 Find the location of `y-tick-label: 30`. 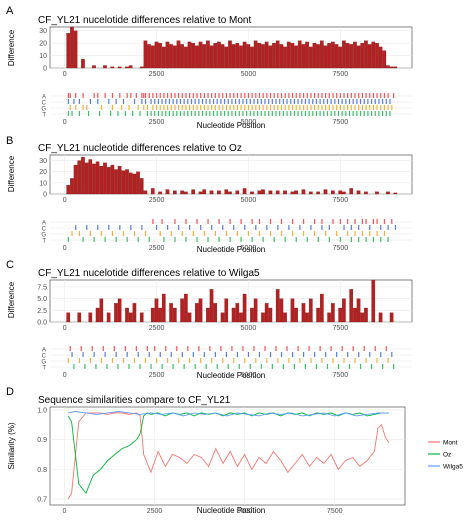

y-tick-label: 30 is located at coordinates (43, 31).